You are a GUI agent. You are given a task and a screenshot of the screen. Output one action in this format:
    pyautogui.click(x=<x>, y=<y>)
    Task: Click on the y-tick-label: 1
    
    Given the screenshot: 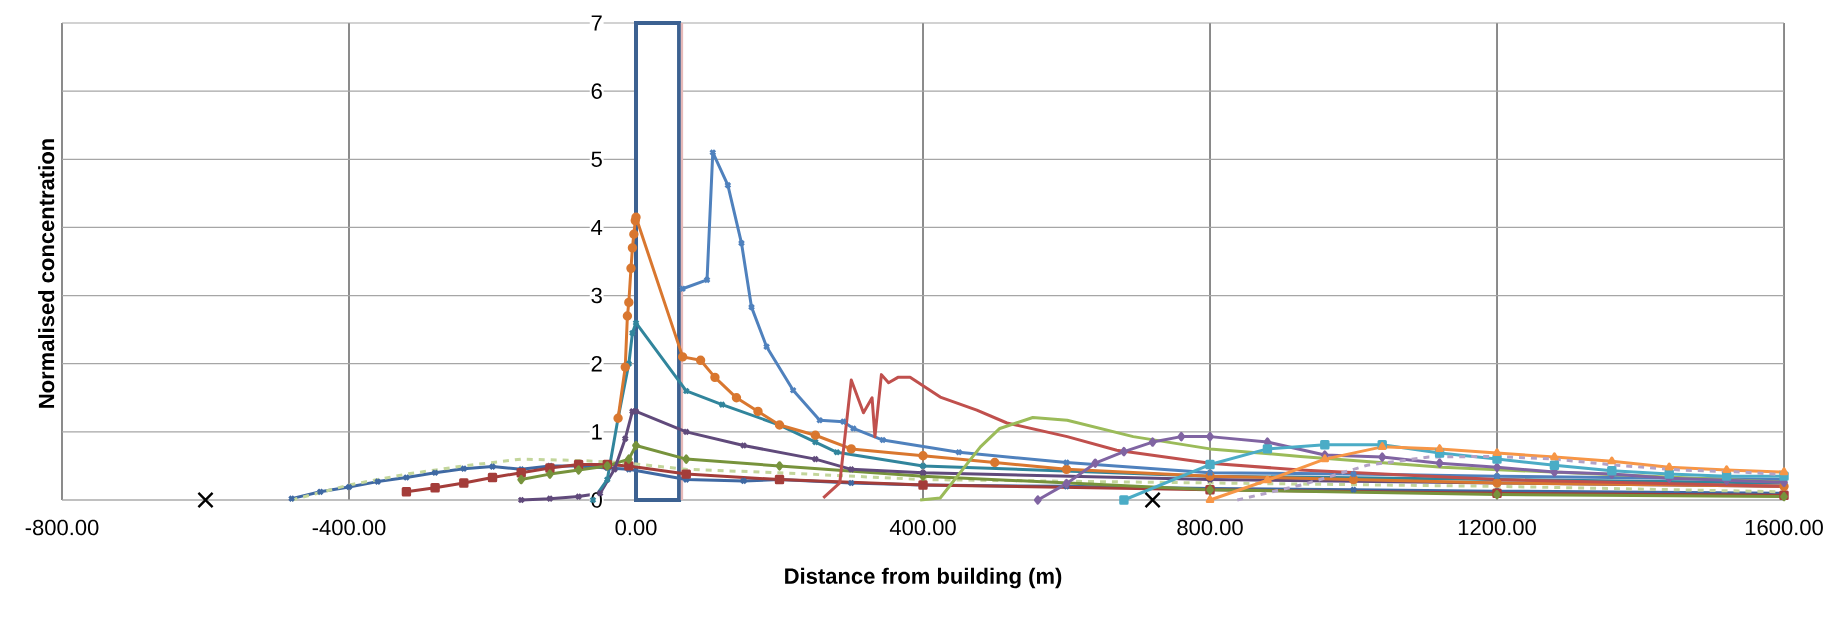 What is the action you would take?
    pyautogui.click(x=597, y=432)
    